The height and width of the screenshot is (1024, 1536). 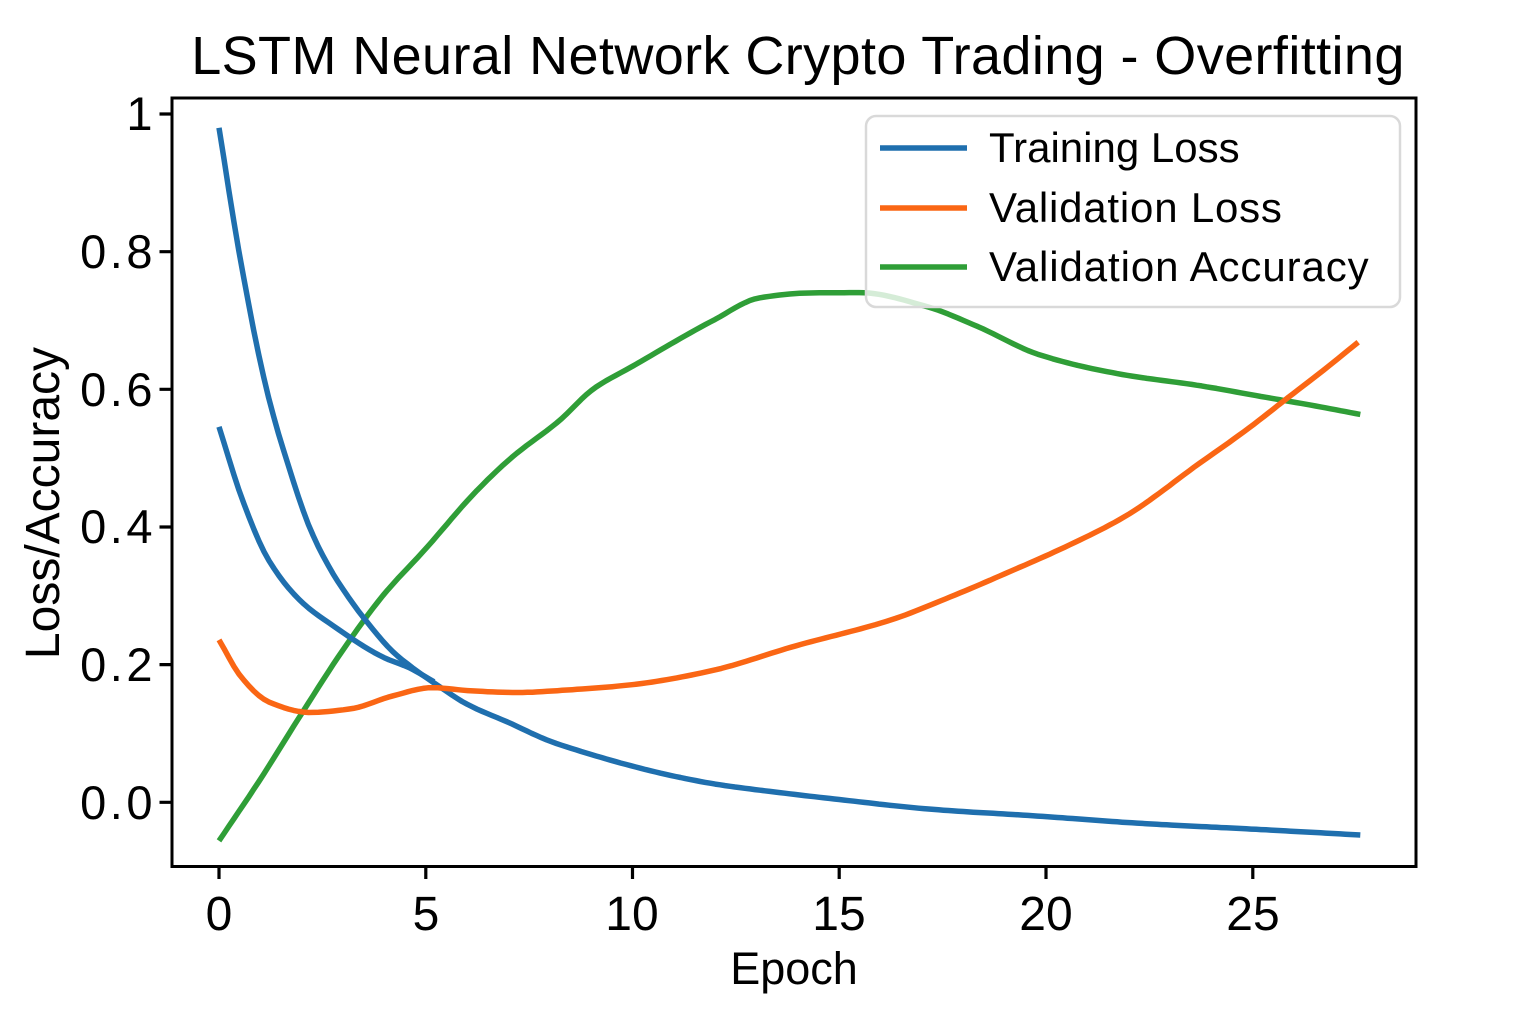 I want to click on svg-text: 0.6, so click(x=118, y=389).